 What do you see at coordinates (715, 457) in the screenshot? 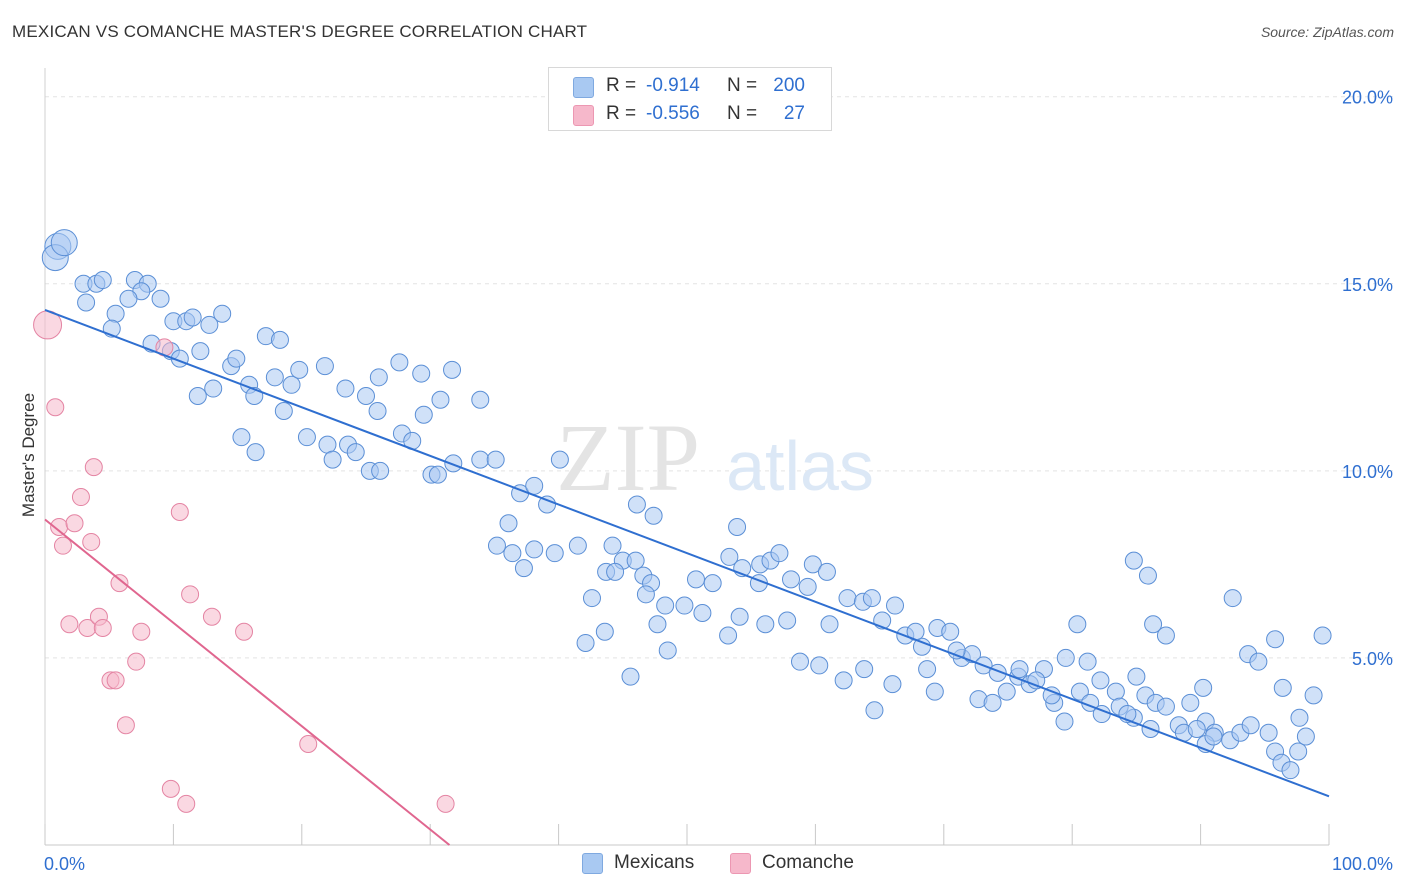
I see `watermark: ZIP atlas` at bounding box center [715, 457].